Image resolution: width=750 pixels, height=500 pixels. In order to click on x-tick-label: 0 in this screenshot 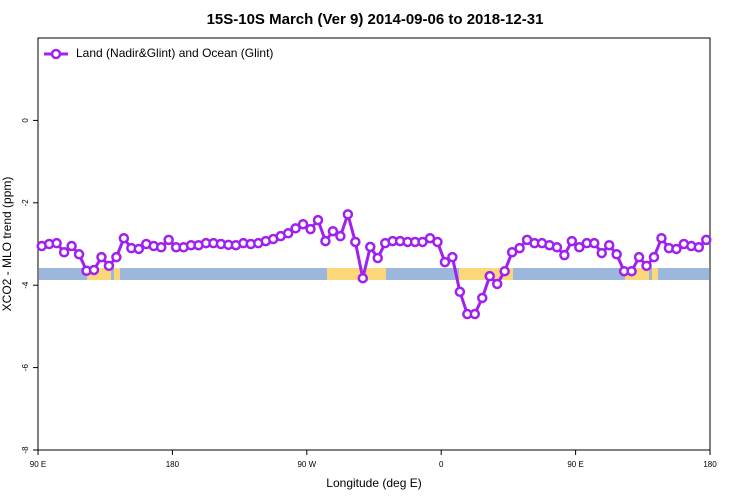, I will do `click(441, 464)`.